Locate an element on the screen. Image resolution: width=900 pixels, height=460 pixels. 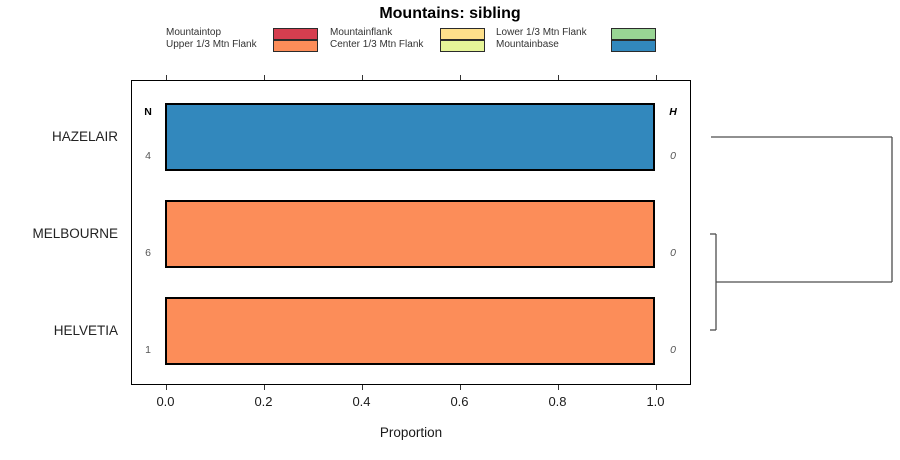
n-value: 4 is located at coordinates (148, 156).